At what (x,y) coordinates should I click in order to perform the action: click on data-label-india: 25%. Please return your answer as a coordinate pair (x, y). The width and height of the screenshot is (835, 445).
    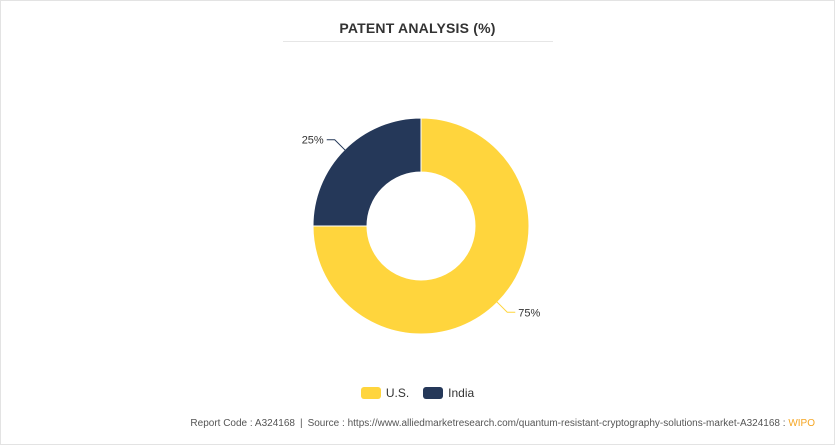
    Looking at the image, I should click on (313, 141).